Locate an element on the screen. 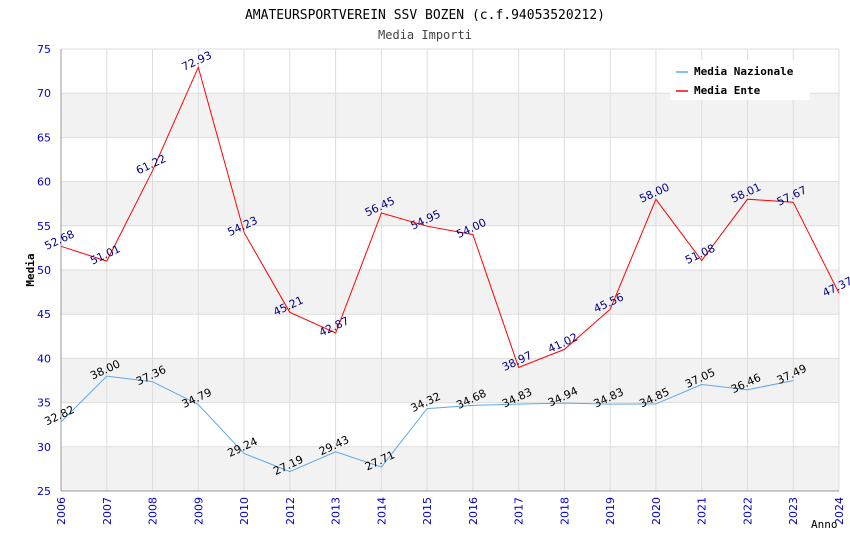  y-tick-label: 50 is located at coordinates (44, 270).